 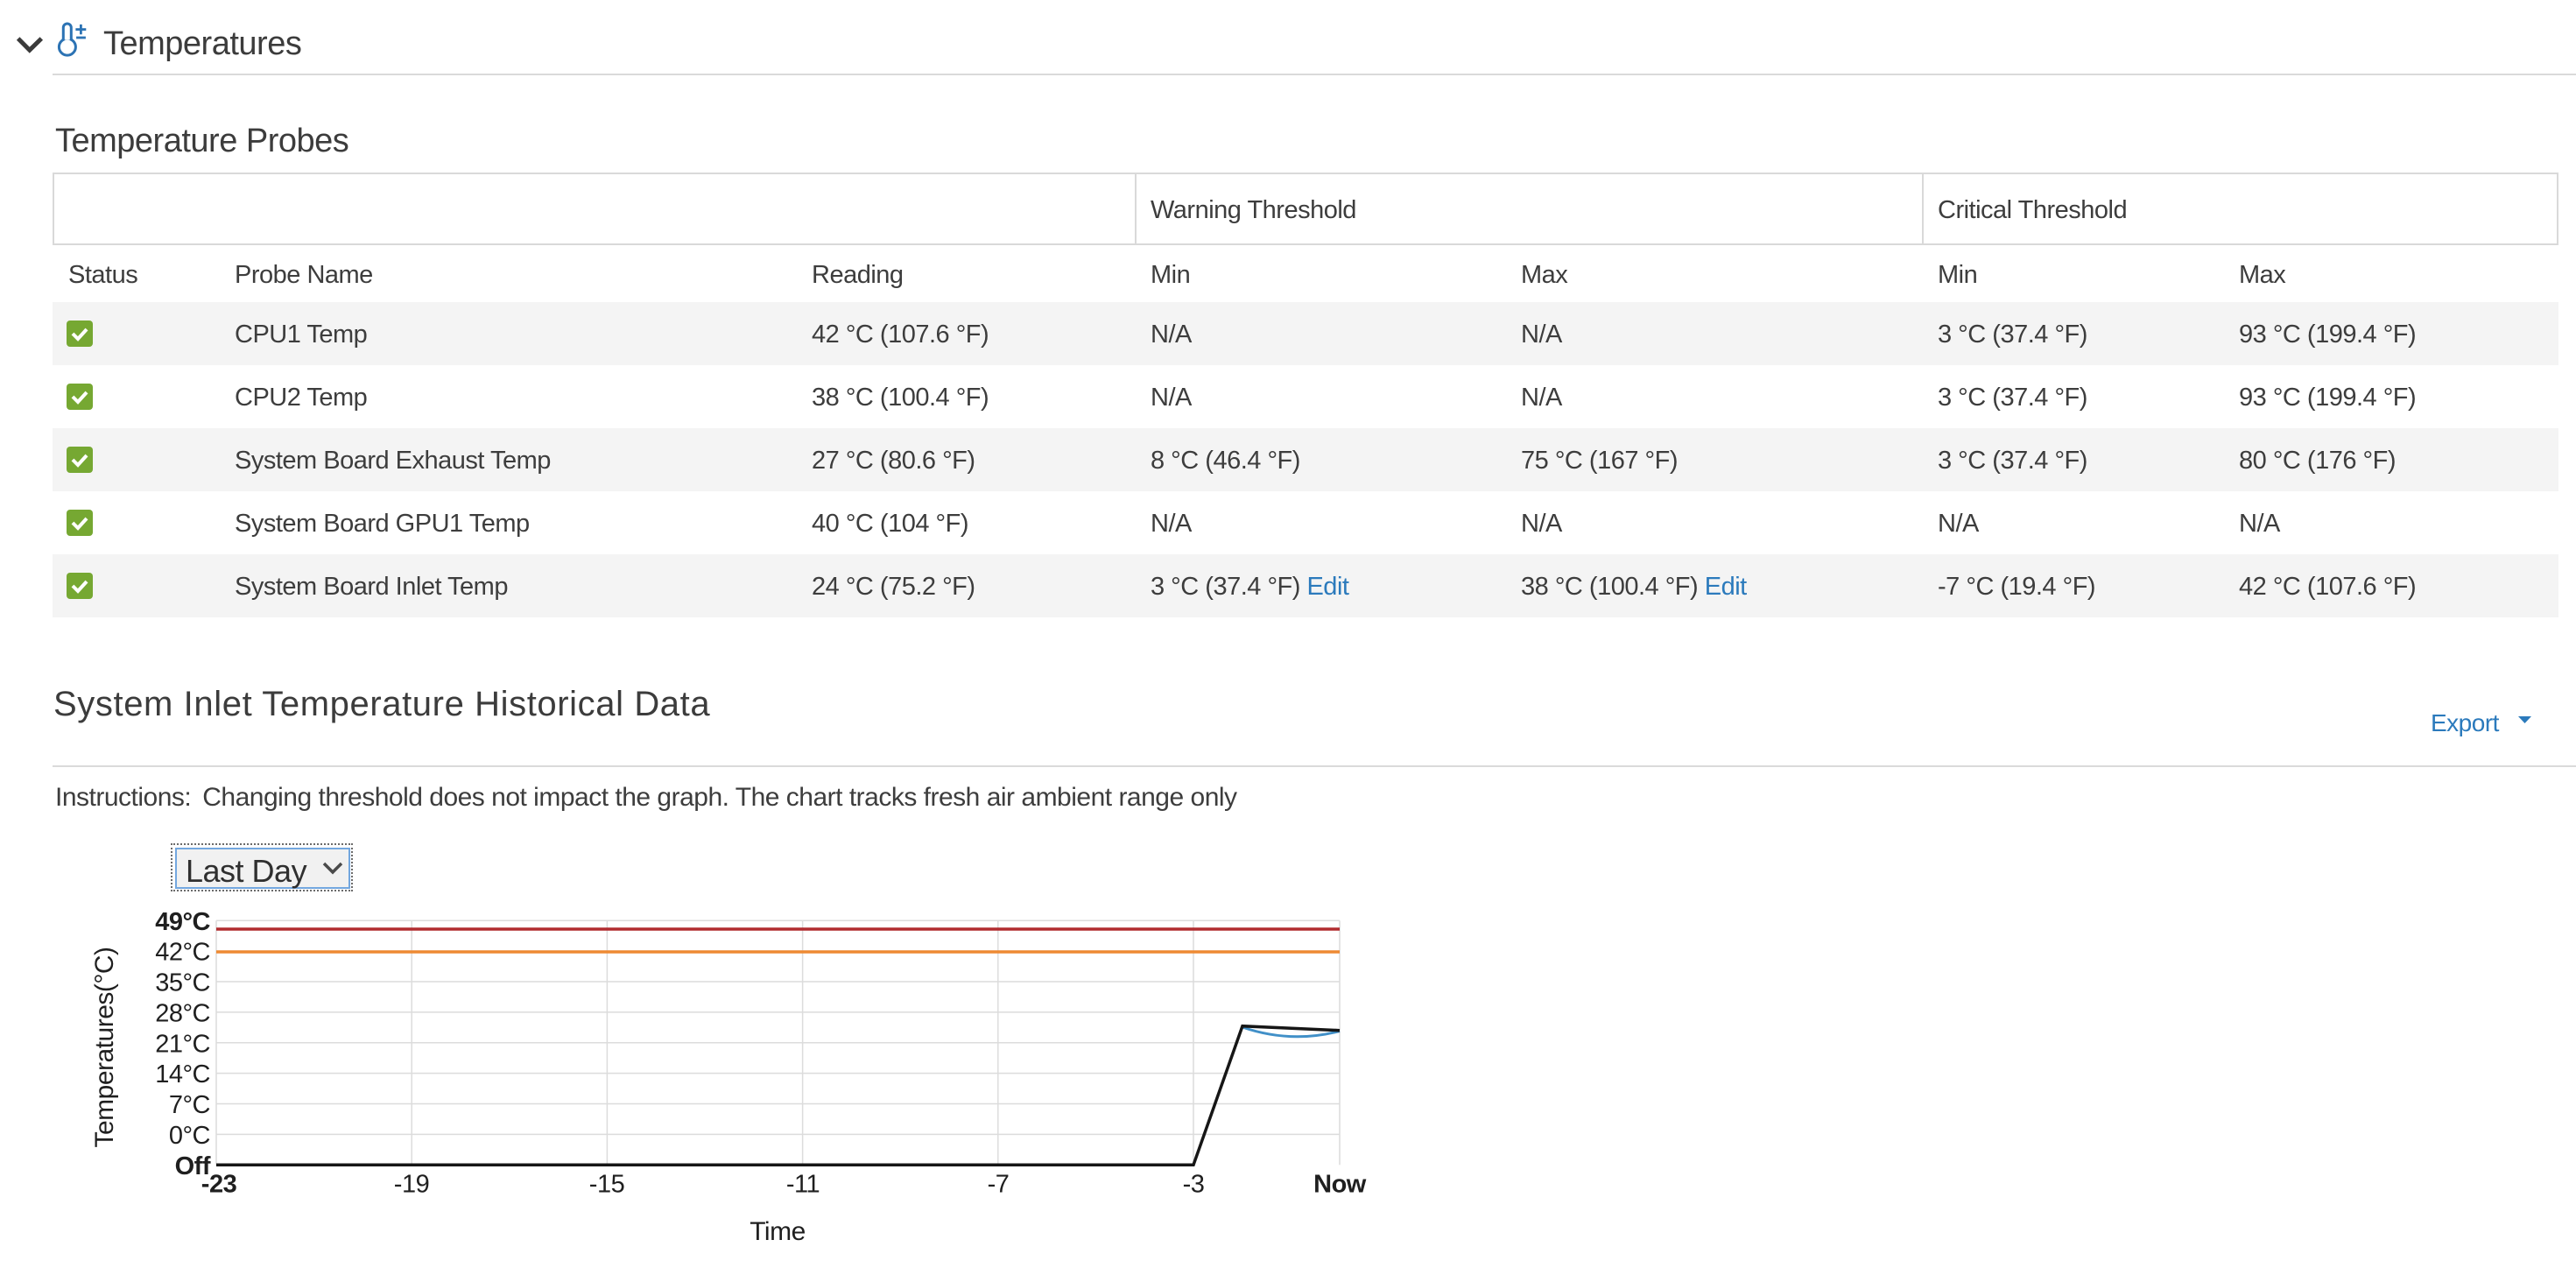 I want to click on svg-text: 0°C, so click(x=189, y=1136).